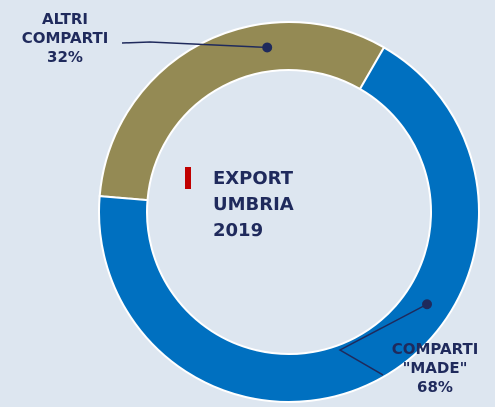 This screenshot has width=495, height=407. I want to click on value-label: 68%, so click(435, 387).